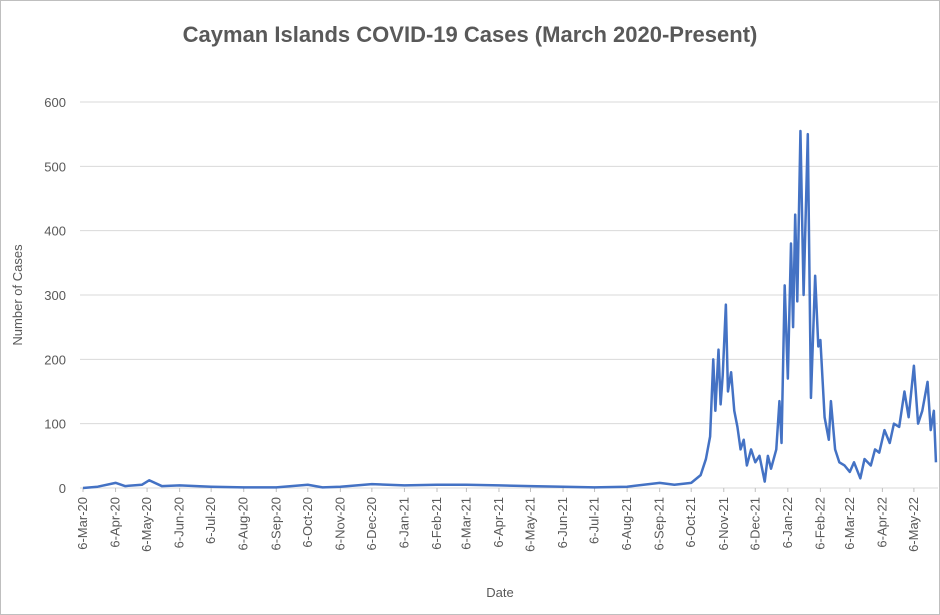  Describe the element at coordinates (881, 522) in the screenshot. I see `x-tick-label: 6-Apr-22` at that location.